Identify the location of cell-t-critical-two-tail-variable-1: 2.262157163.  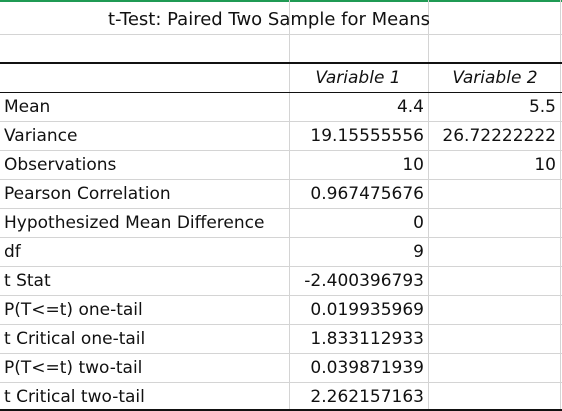
(367, 397).